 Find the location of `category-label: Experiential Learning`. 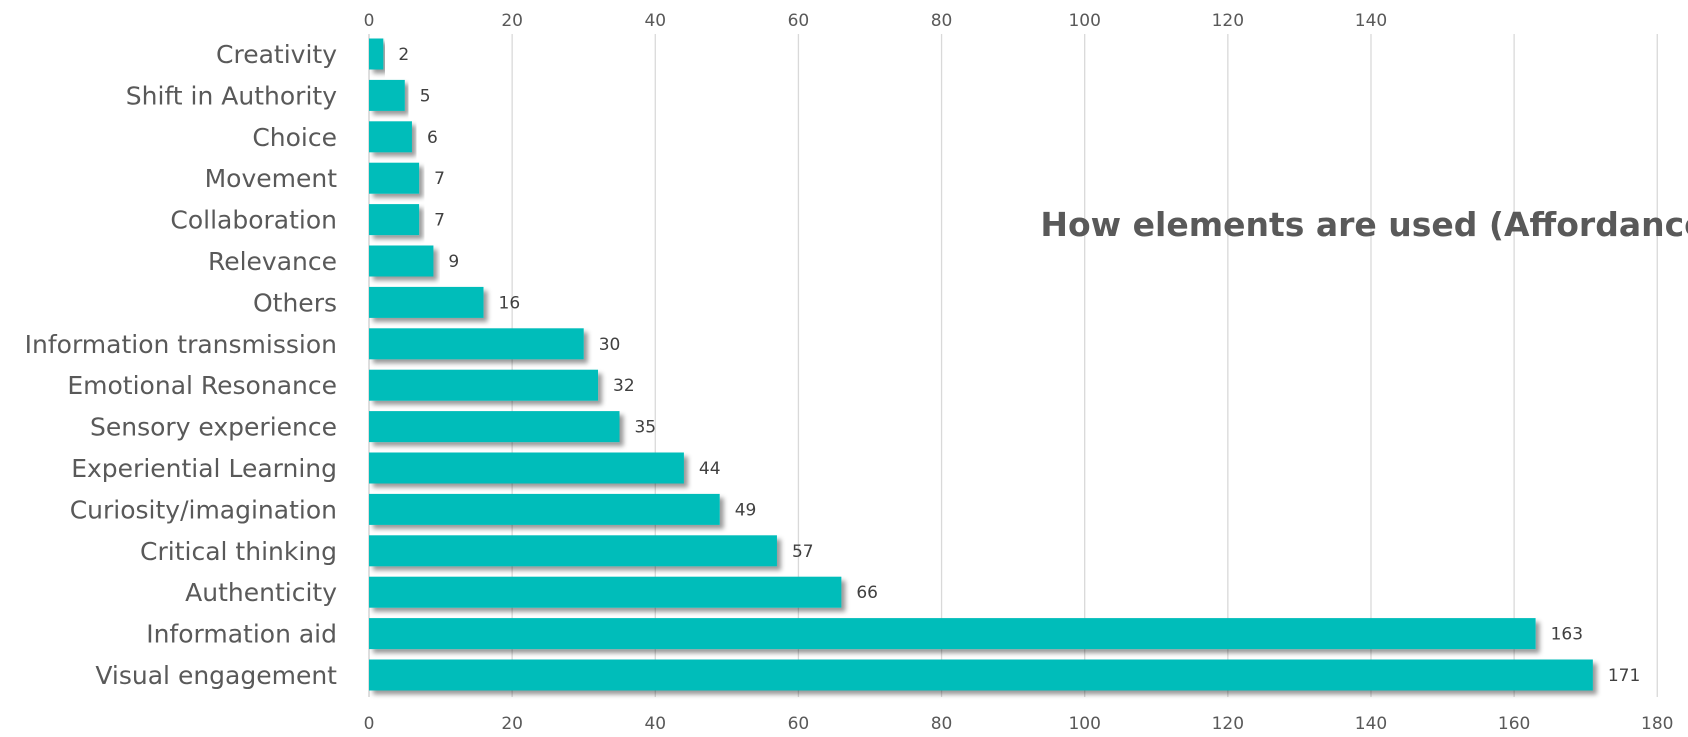

category-label: Experiential Learning is located at coordinates (204, 468).